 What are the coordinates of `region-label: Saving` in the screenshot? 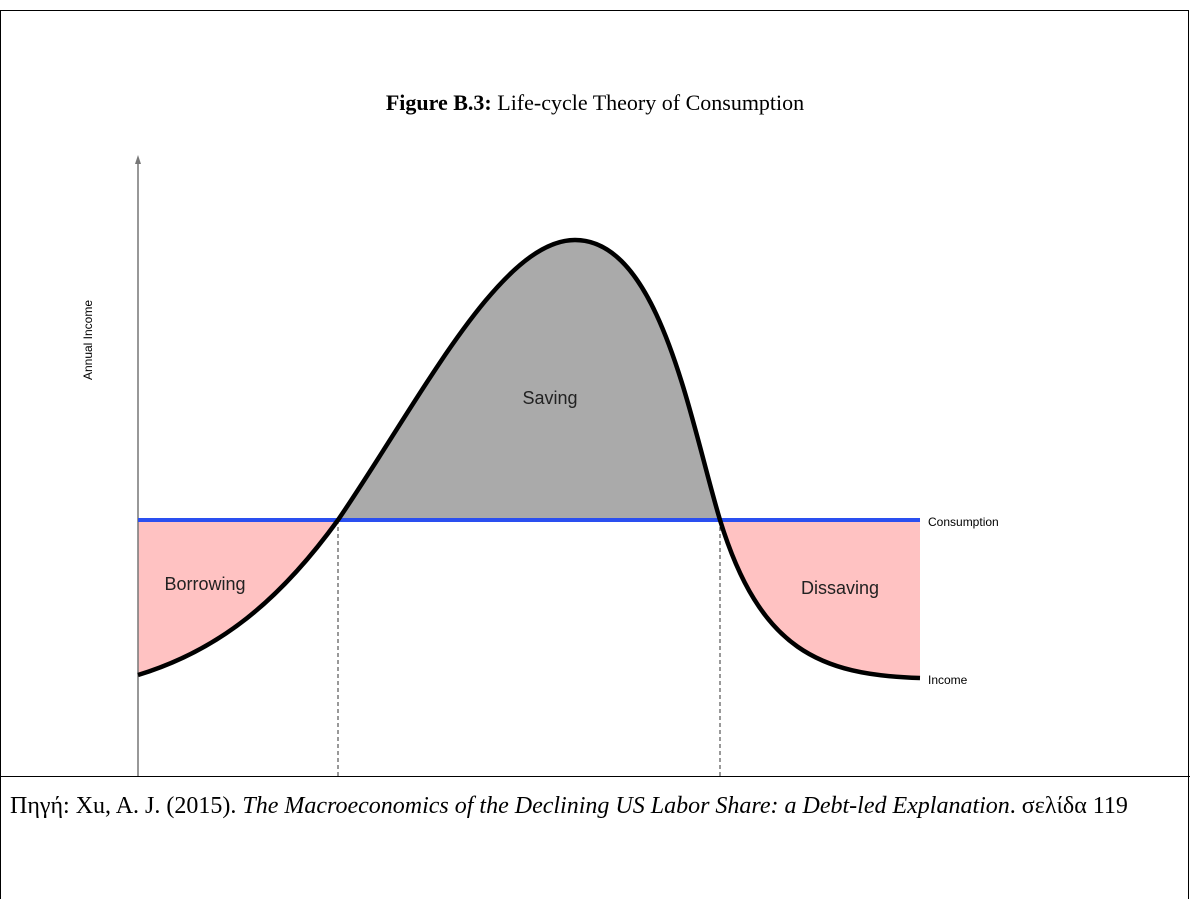 It's located at (549, 398).